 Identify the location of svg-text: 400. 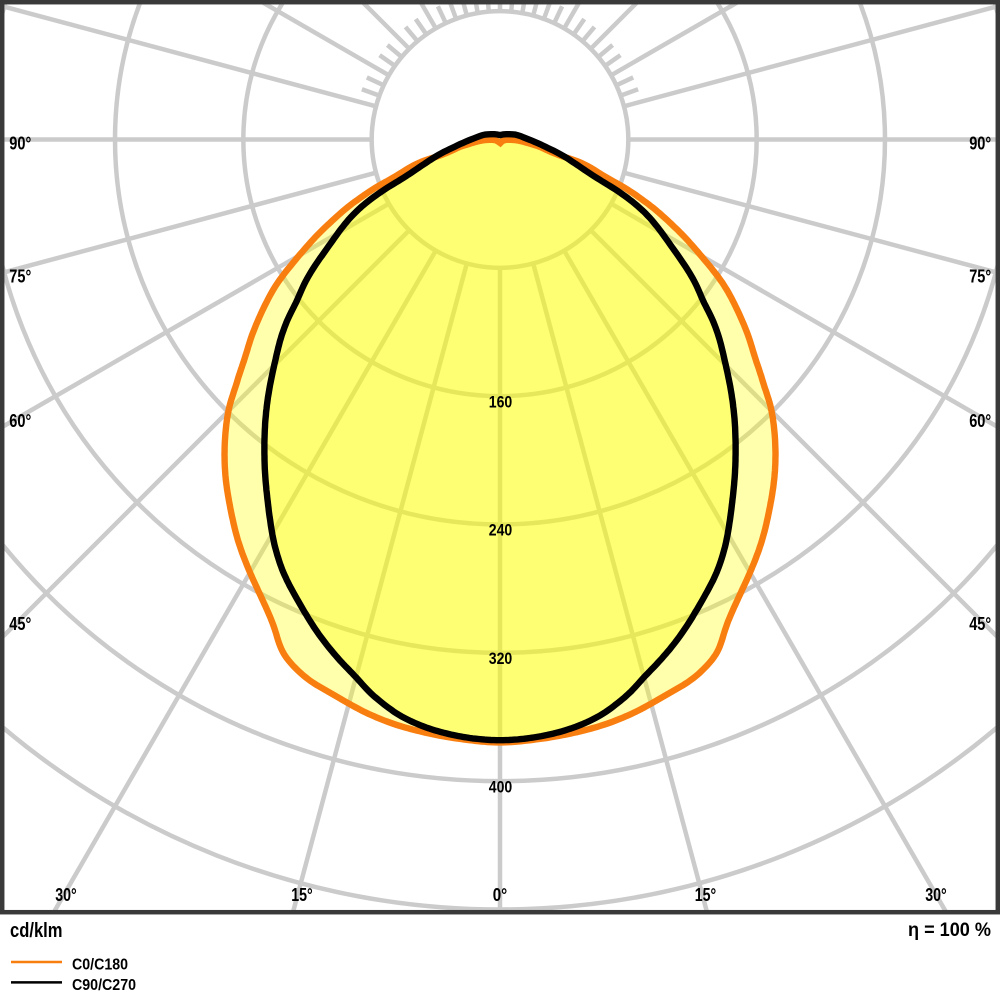
(501, 786).